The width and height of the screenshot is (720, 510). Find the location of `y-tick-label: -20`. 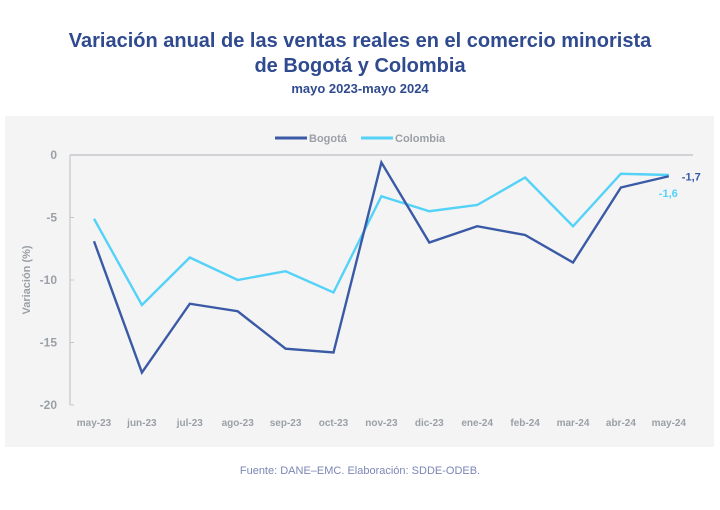

y-tick-label: -20 is located at coordinates (49, 405).